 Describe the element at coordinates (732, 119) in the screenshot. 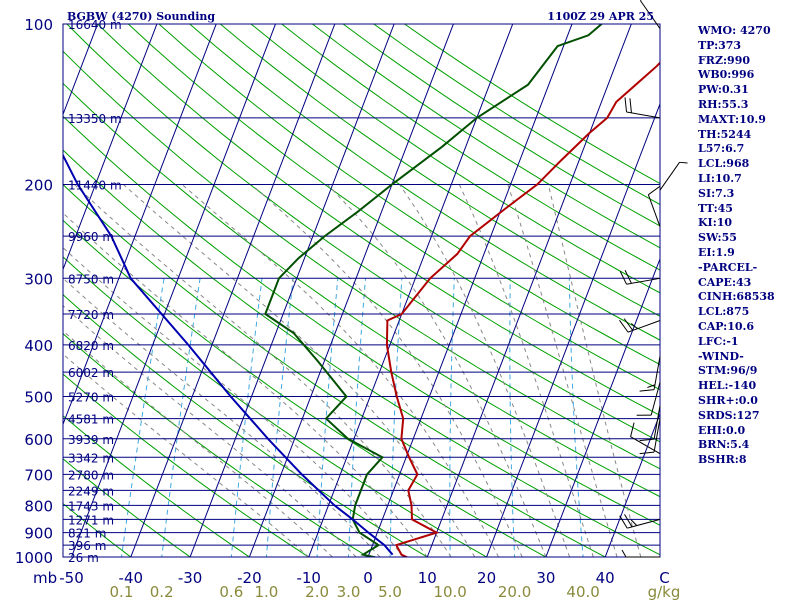

I see `index-item: MAXT:10.9` at that location.